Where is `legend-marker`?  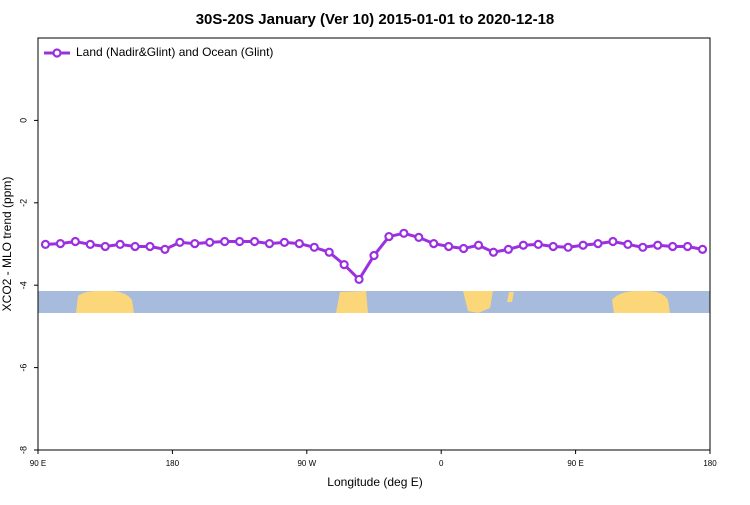 legend-marker is located at coordinates (57, 53).